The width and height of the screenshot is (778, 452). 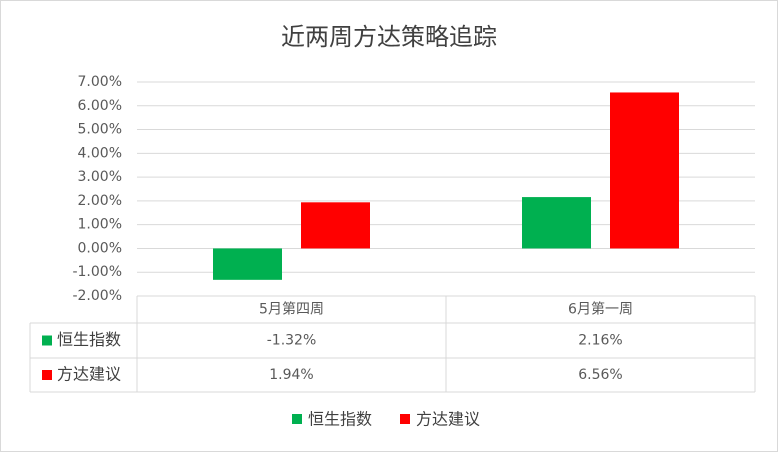 What do you see at coordinates (89, 374) in the screenshot?
I see `table-series-name: 方达建议` at bounding box center [89, 374].